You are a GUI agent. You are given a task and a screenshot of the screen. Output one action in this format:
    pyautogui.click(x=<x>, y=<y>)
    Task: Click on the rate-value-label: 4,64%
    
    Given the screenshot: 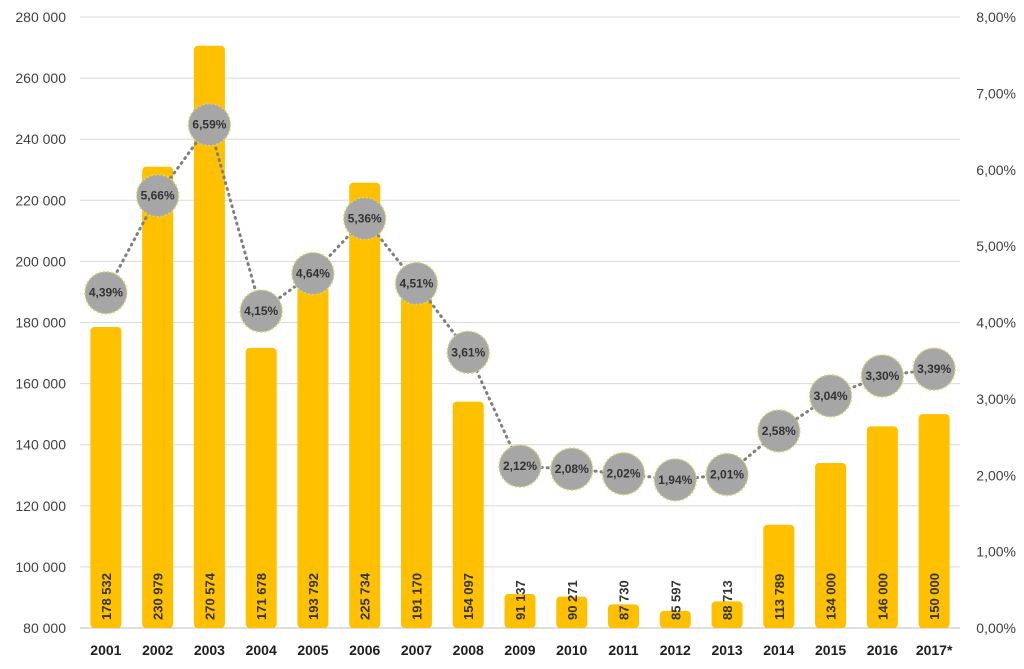 What is the action you would take?
    pyautogui.click(x=313, y=274)
    